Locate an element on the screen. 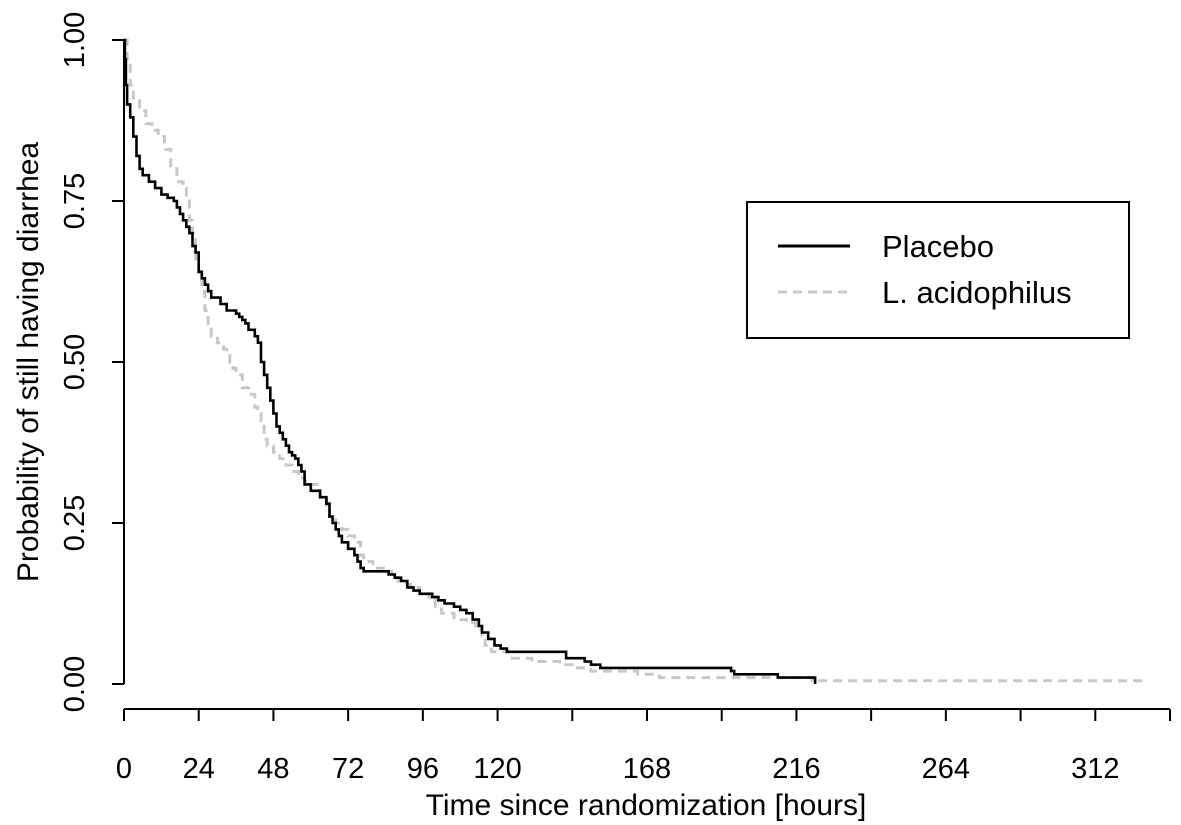 The width and height of the screenshot is (1181, 825). x-tick-label: 24 is located at coordinates (199, 769).